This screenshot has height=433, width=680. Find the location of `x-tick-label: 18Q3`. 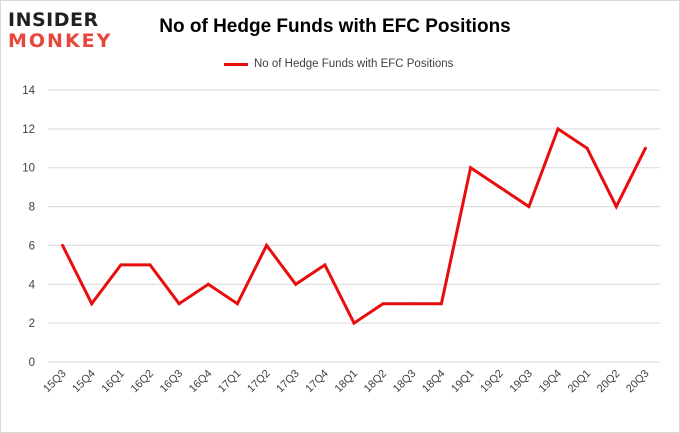

x-tick-label: 18Q3 is located at coordinates (405, 382).